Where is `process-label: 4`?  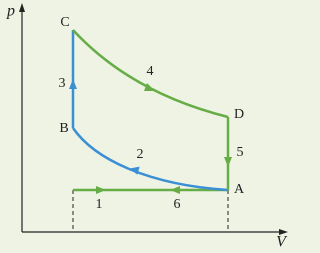 process-label: 4 is located at coordinates (150, 71).